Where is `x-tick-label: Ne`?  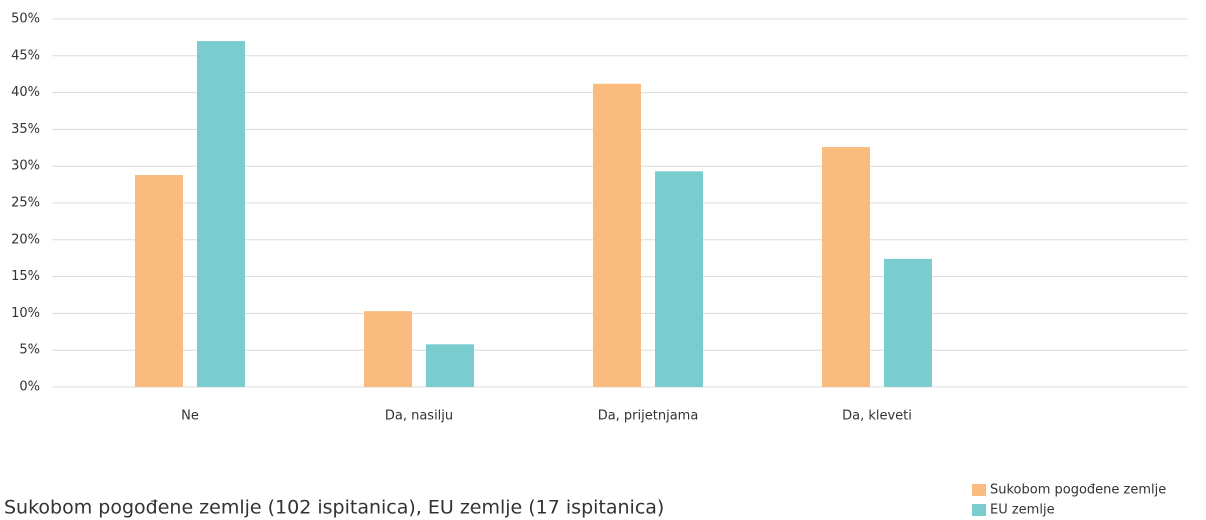
x-tick-label: Ne is located at coordinates (190, 416).